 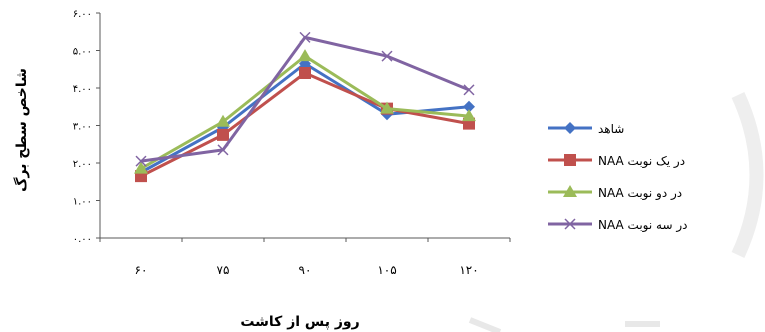 What do you see at coordinates (82, 127) in the screenshot?
I see `y-tick-label: ۳.۰۰` at bounding box center [82, 127].